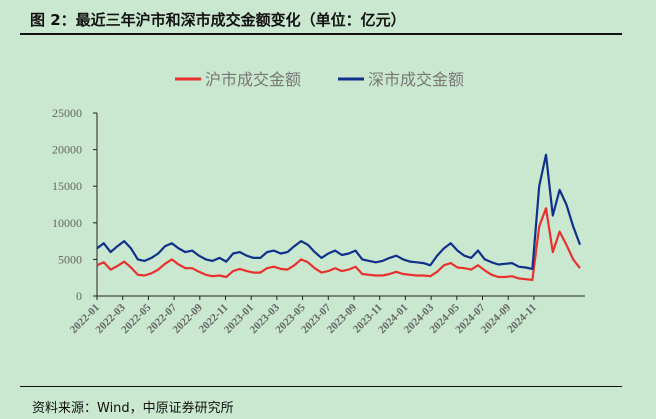 The height and width of the screenshot is (419, 656). Describe the element at coordinates (67, 223) in the screenshot. I see `y-tick-label: 10000` at that location.